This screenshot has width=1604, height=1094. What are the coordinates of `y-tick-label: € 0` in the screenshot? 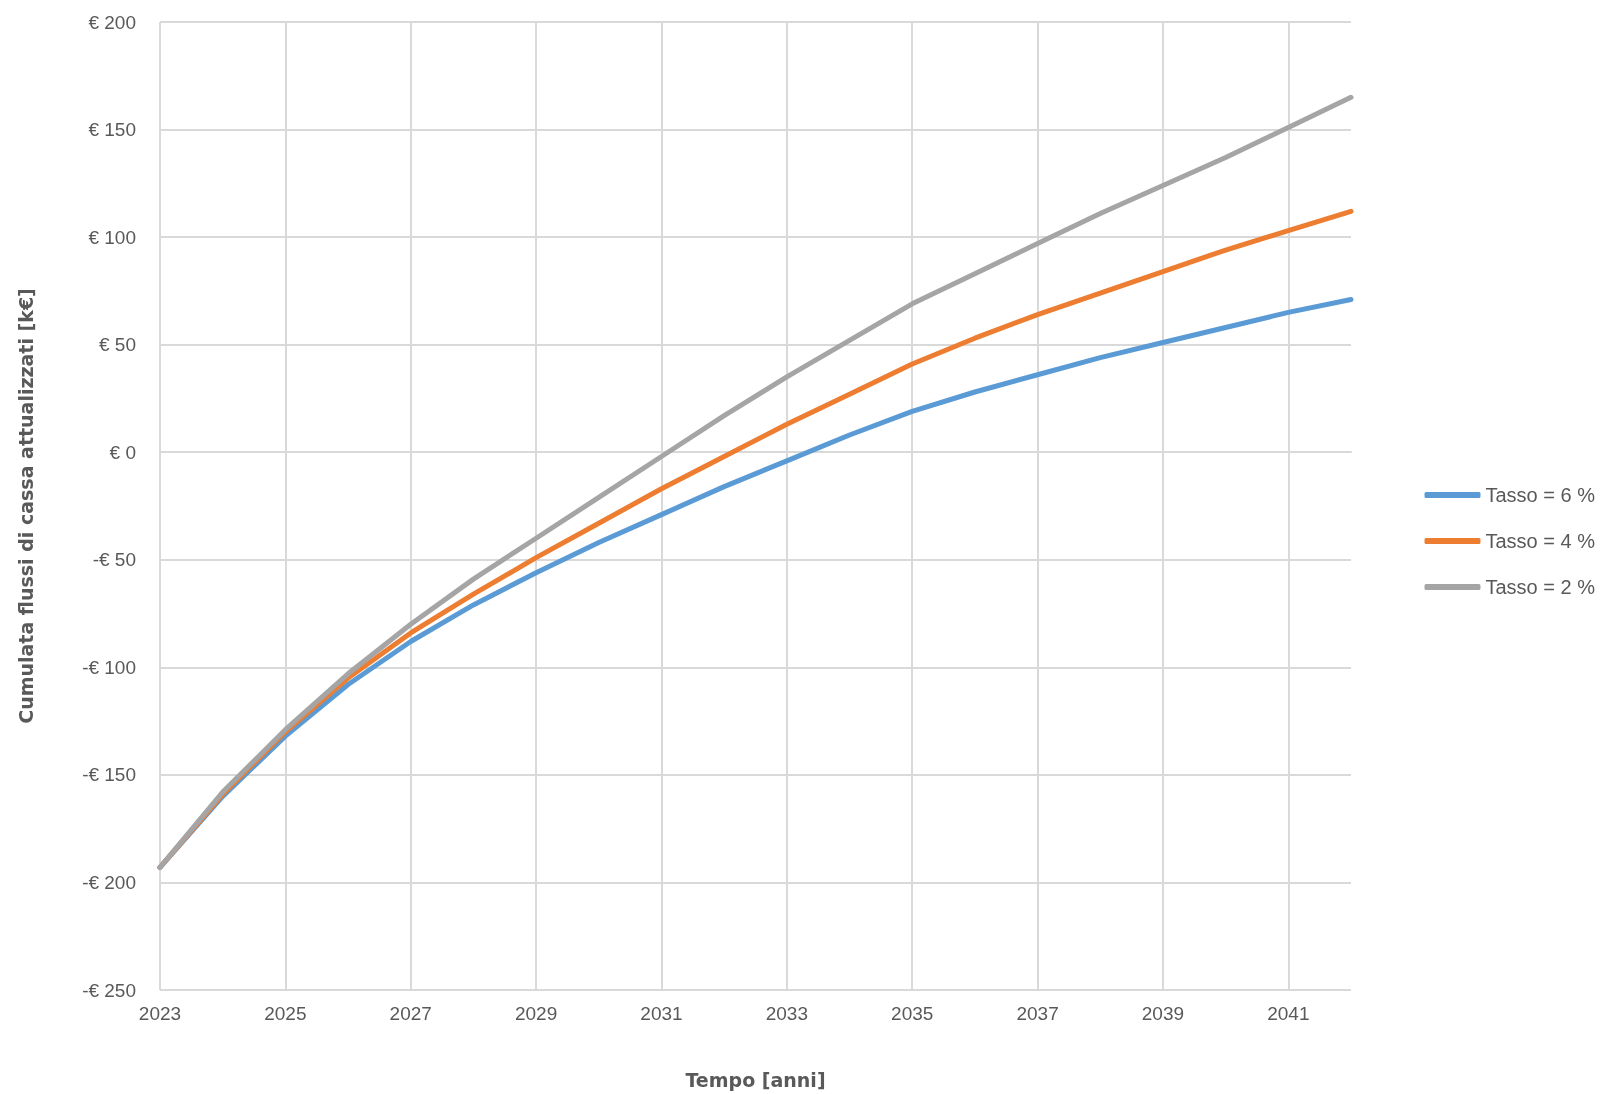 It's located at (122, 452).